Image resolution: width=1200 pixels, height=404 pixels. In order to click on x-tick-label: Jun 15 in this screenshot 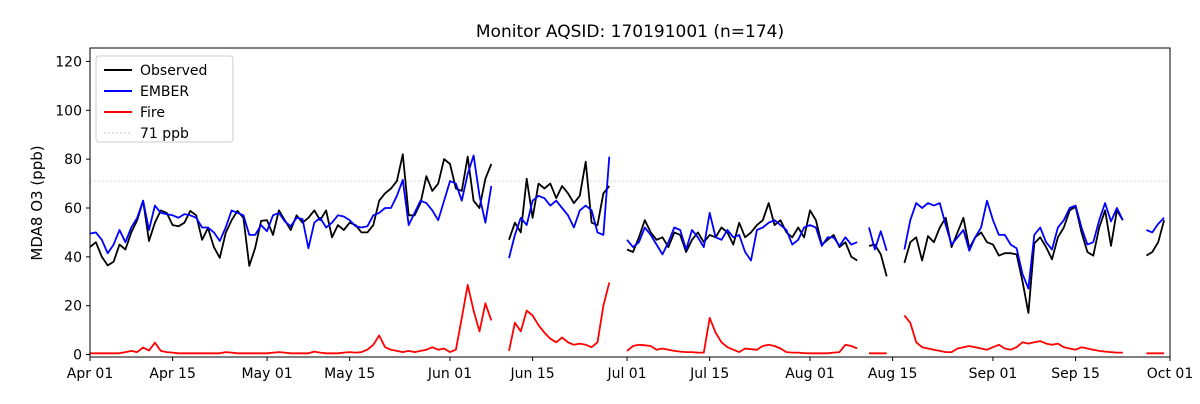, I will do `click(532, 374)`.